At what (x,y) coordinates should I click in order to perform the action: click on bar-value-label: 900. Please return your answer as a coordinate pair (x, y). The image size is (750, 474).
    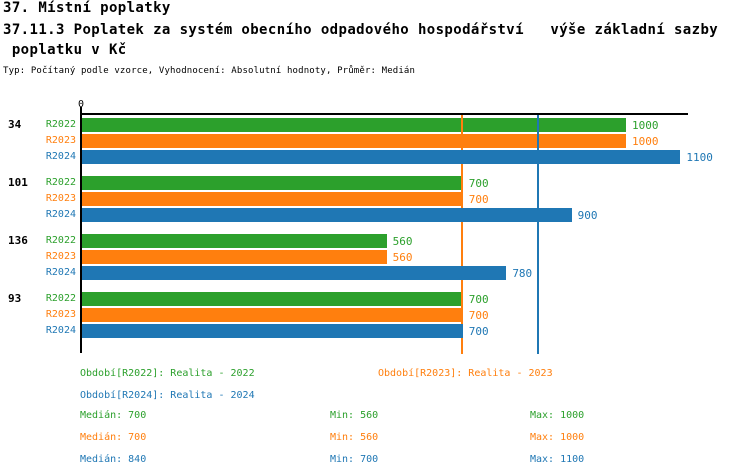
    Looking at the image, I should click on (587, 215).